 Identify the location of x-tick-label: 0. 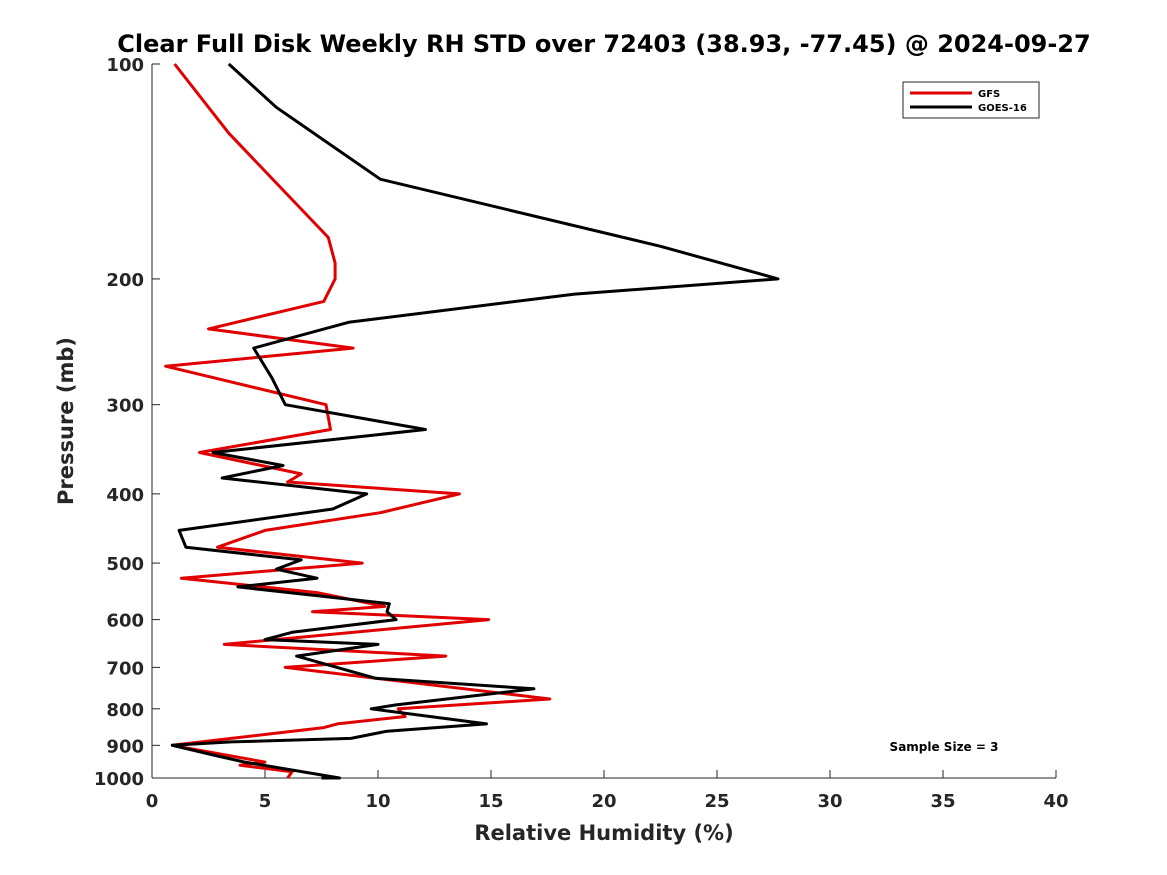
(152, 801).